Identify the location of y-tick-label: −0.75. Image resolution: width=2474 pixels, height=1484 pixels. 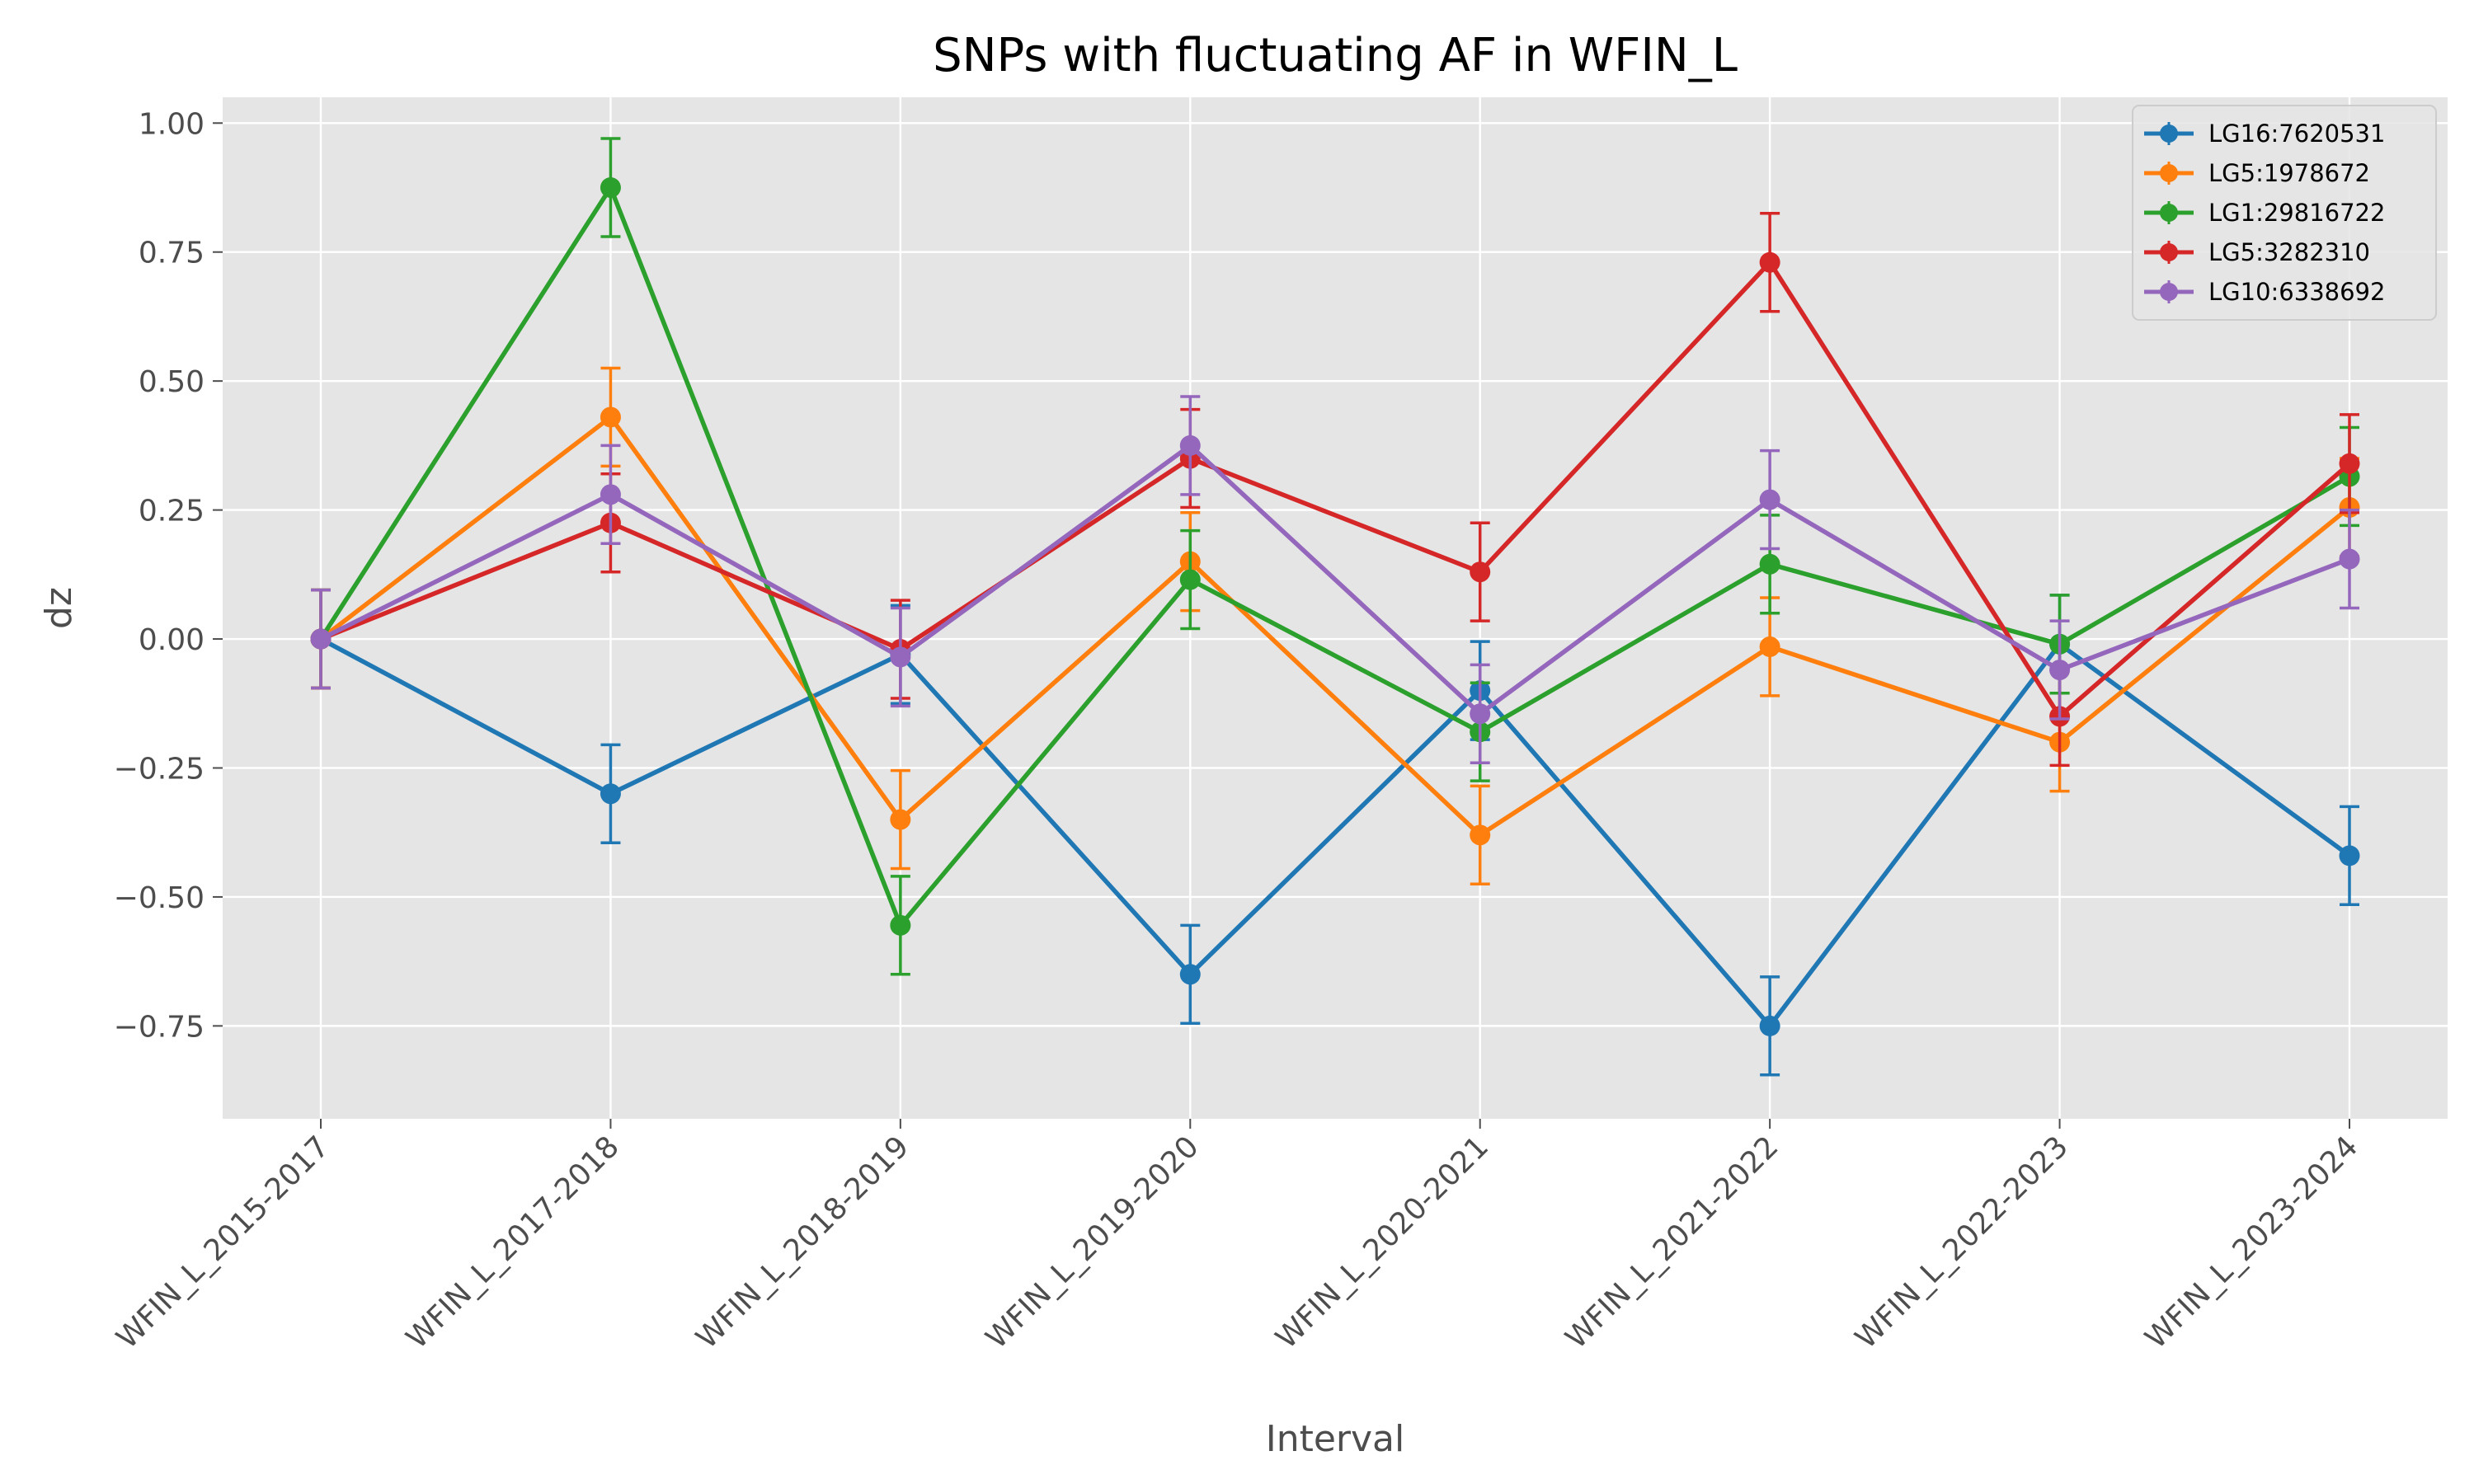
(159, 1027).